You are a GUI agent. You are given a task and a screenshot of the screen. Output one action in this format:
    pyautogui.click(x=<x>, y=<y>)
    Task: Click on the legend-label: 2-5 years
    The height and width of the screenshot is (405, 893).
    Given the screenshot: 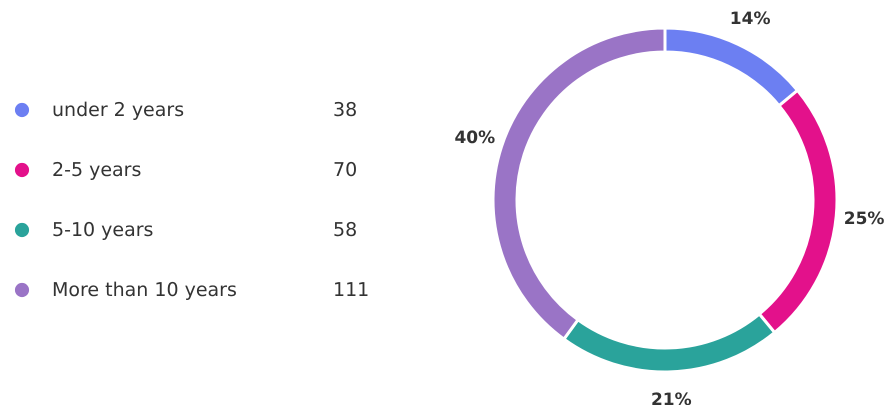 What is the action you would take?
    pyautogui.click(x=97, y=170)
    